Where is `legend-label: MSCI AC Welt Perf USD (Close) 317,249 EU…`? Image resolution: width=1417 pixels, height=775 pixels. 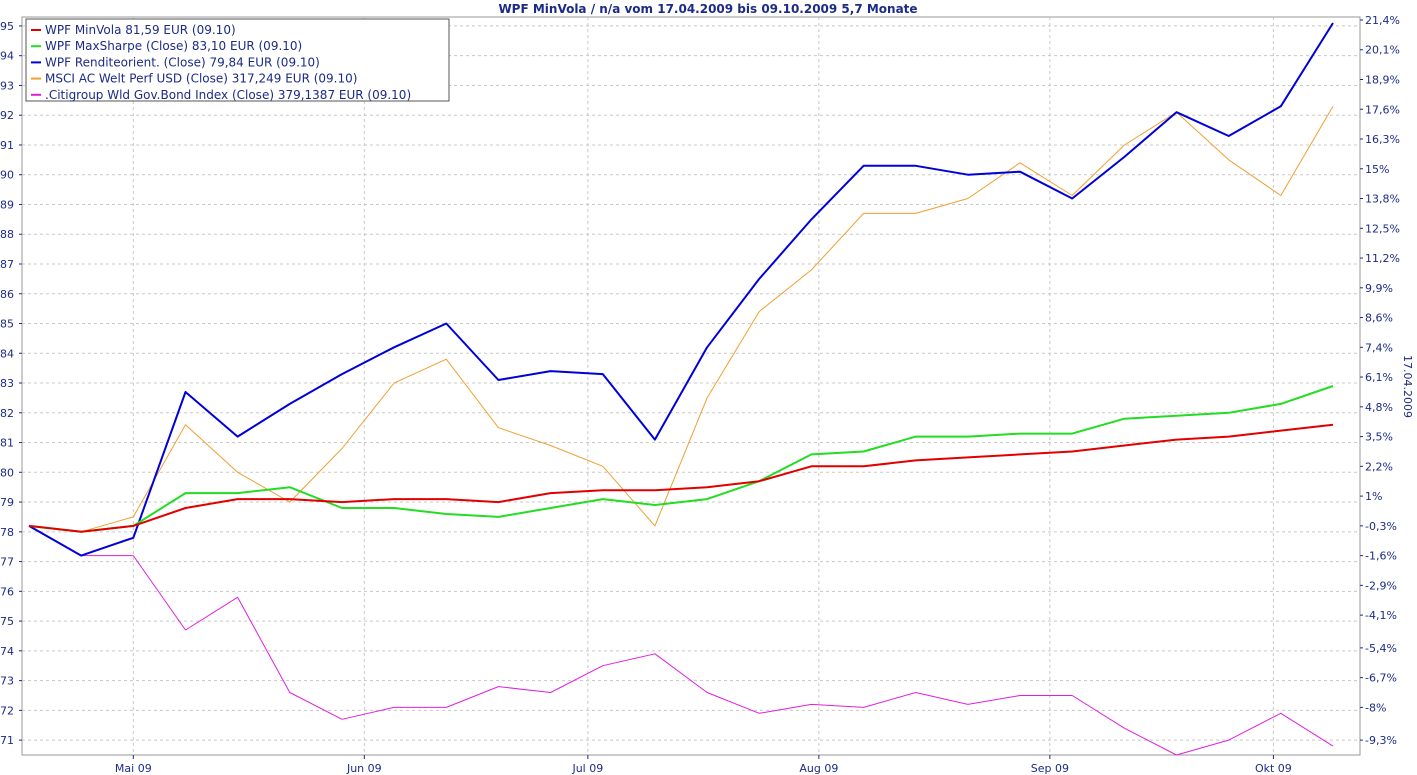
legend-label: MSCI AC Welt Perf USD (Close) 317,249 EU… is located at coordinates (201, 79).